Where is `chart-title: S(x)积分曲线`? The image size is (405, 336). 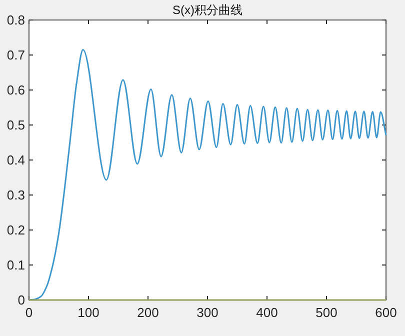 chart-title: S(x)积分曲线 is located at coordinates (207, 10).